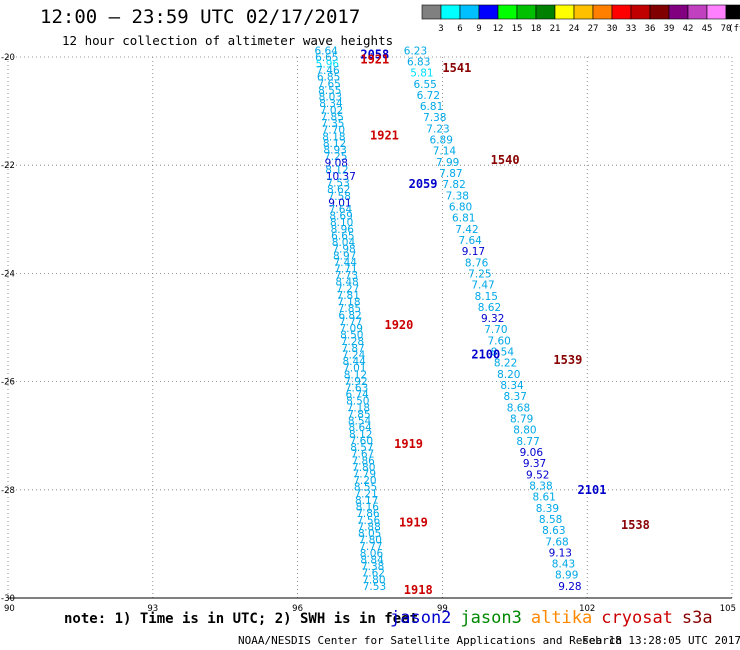 This screenshot has width=740, height=650. Describe the element at coordinates (336, 164) in the screenshot. I see `wave-height-value: 9.08` at that location.